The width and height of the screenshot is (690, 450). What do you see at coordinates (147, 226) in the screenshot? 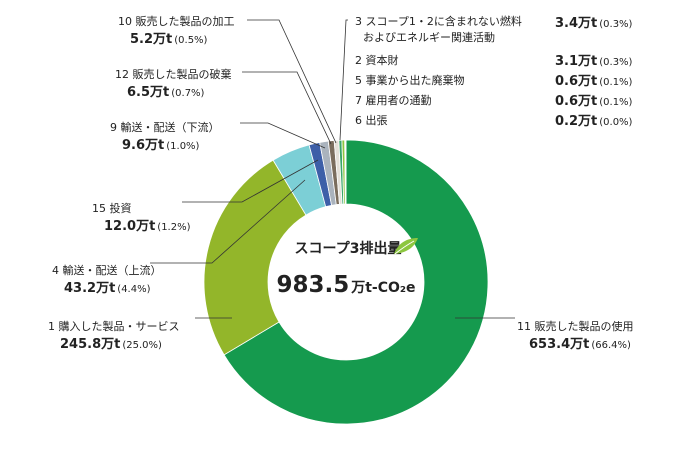
I see `slice-label-value: 12.0万t (1.2%)` at bounding box center [147, 226].